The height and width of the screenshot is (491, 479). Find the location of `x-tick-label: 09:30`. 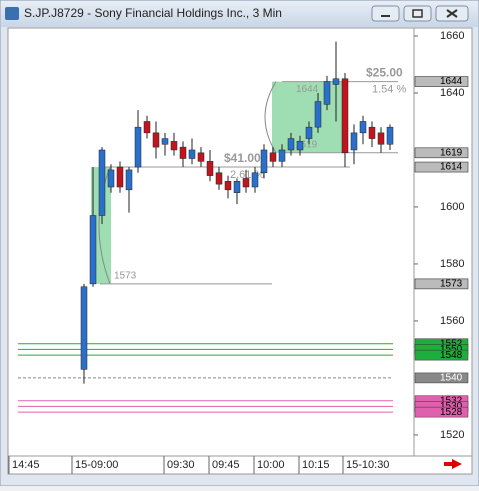

x-tick-label: 09:30 is located at coordinates (181, 465).